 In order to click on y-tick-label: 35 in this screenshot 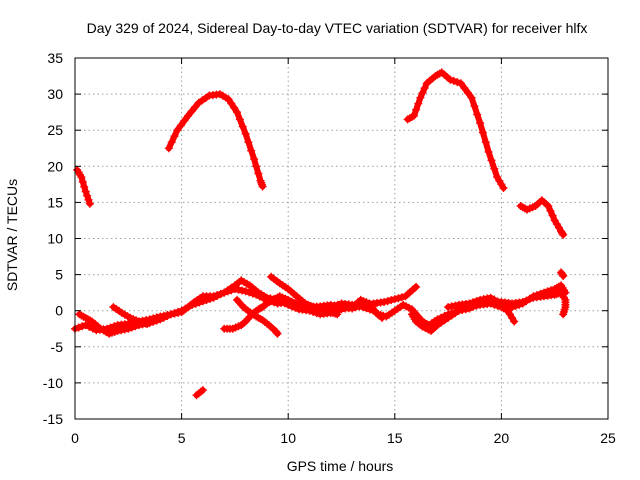, I will do `click(55, 58)`.